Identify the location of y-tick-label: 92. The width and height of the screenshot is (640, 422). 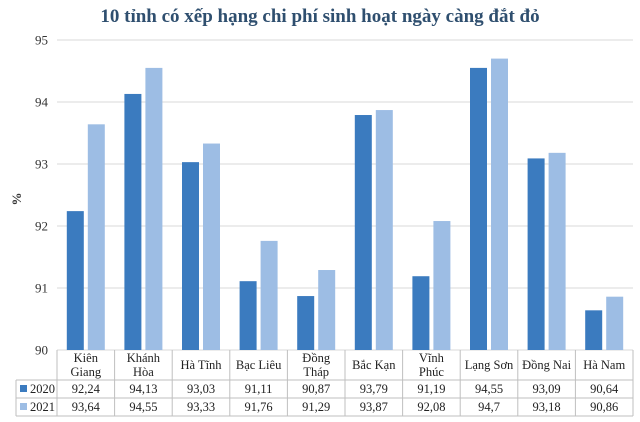
(41, 226).